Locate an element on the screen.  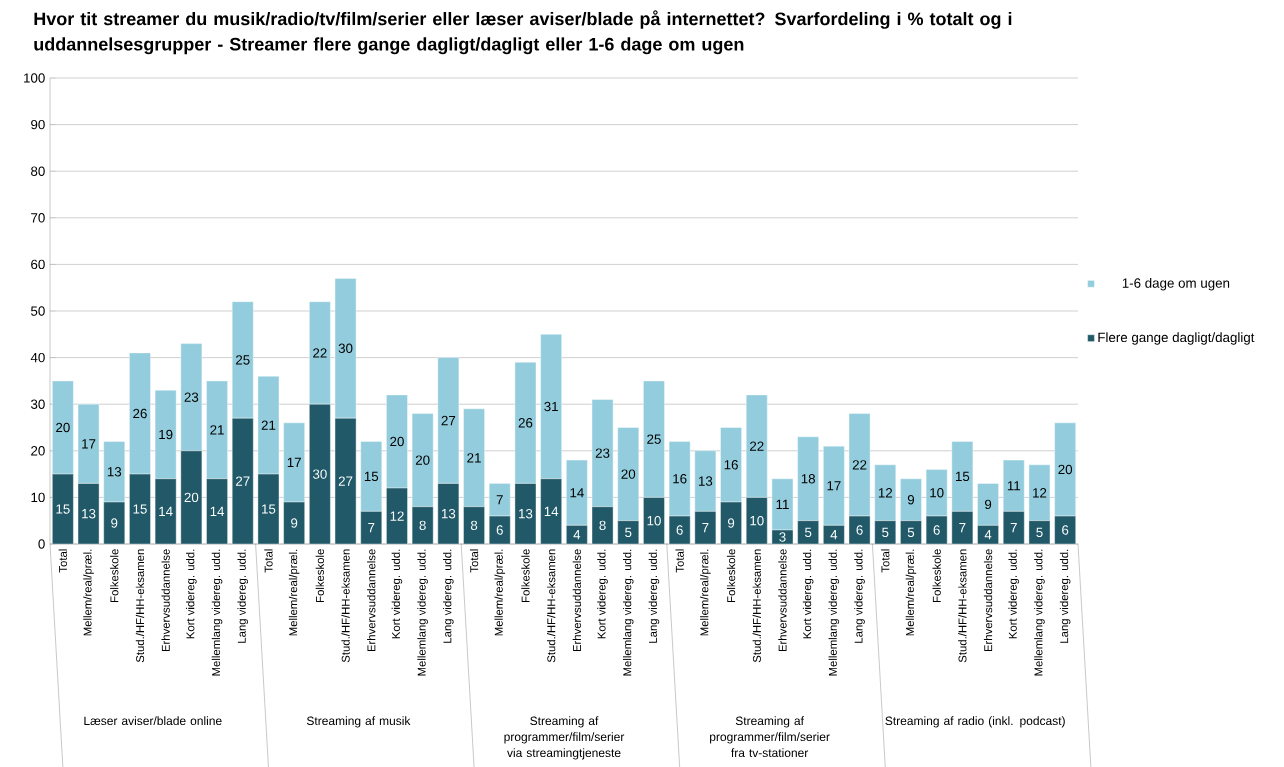
text: Læser aviser/blade online is located at coordinates (153, 720).